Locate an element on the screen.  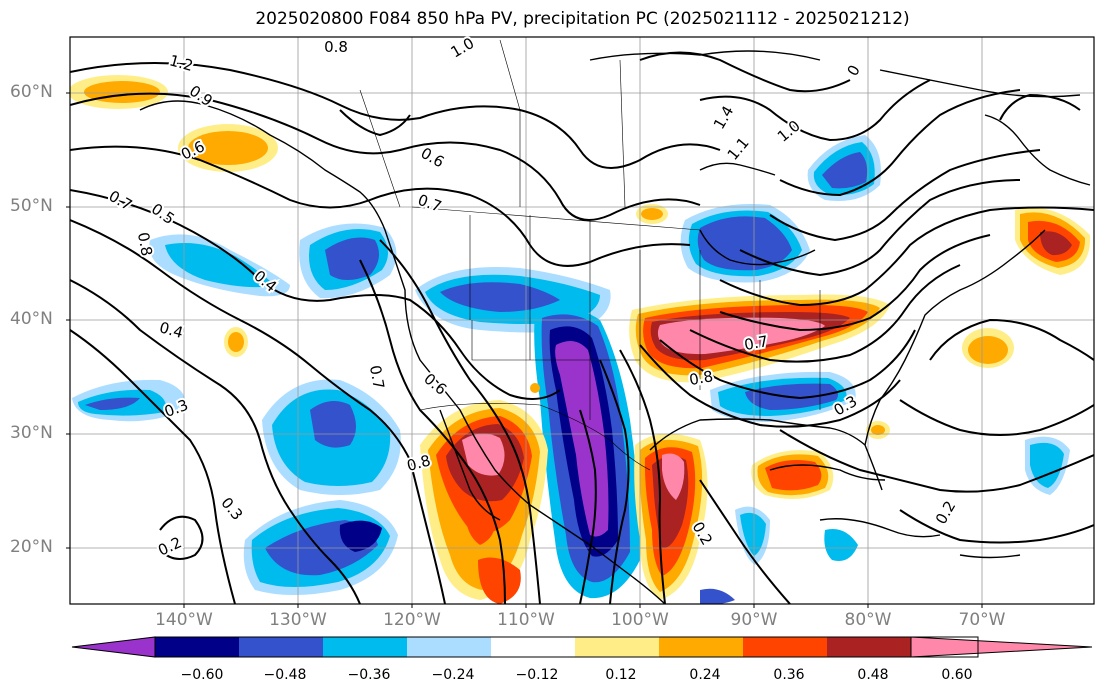
shade-pos-pac-small-core is located at coordinates (236, 342).